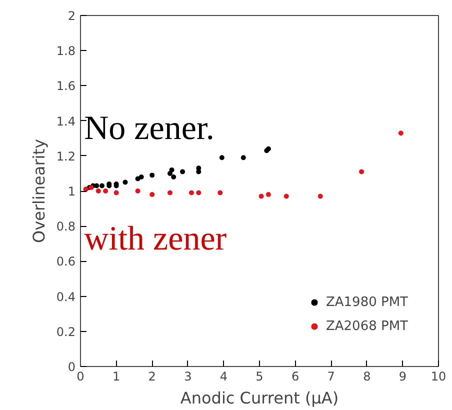 The image size is (452, 410). What do you see at coordinates (66, 156) in the screenshot?
I see `y-tick-label: 1.2` at bounding box center [66, 156].